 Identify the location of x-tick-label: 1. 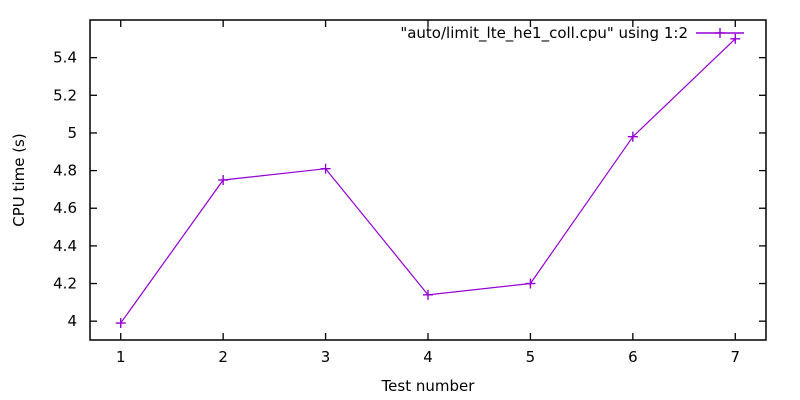
(121, 357).